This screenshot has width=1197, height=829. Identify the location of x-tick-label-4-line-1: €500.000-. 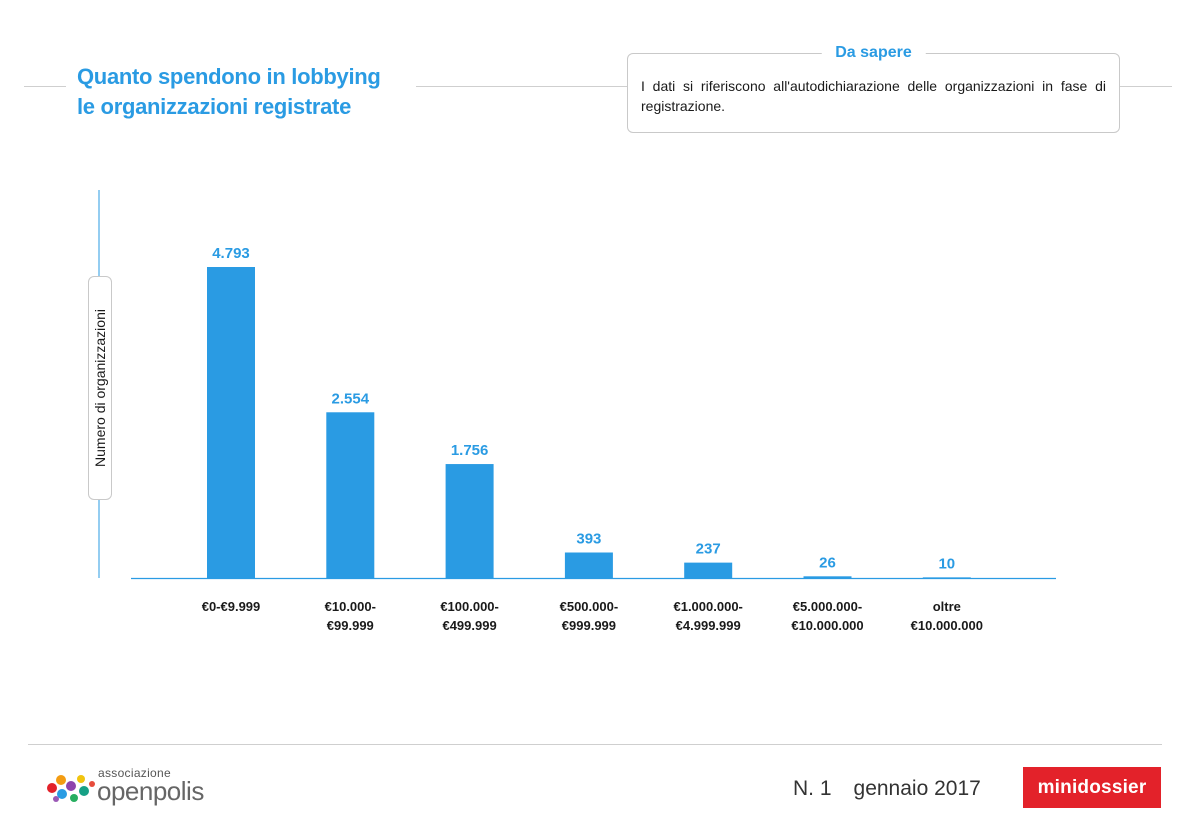
(589, 606).